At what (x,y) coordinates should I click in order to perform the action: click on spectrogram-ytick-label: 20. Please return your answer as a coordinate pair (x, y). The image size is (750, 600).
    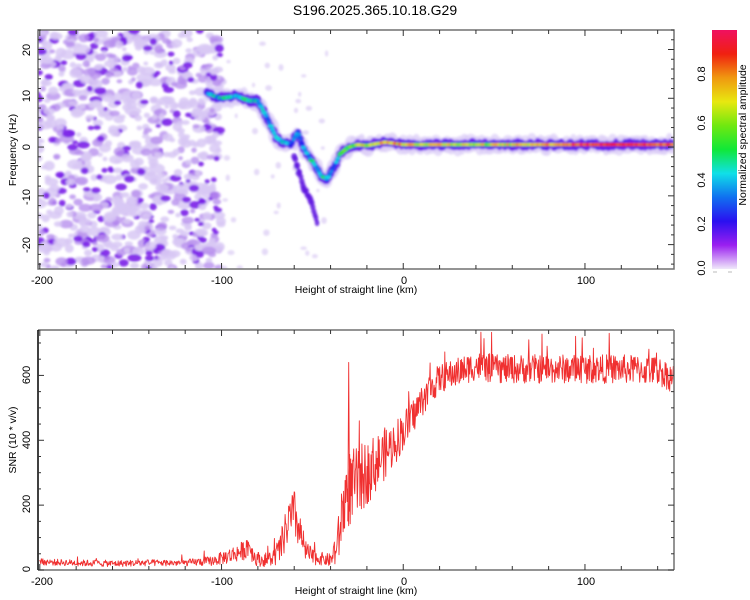
    Looking at the image, I should click on (27, 50).